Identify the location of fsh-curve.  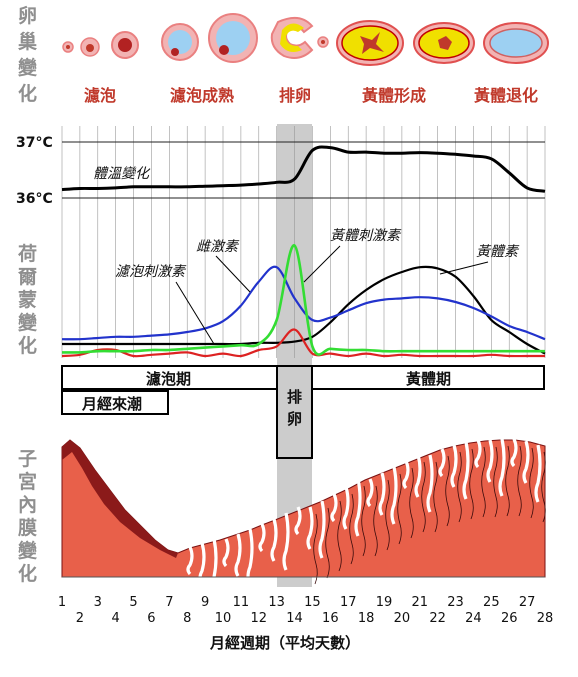
(303, 343).